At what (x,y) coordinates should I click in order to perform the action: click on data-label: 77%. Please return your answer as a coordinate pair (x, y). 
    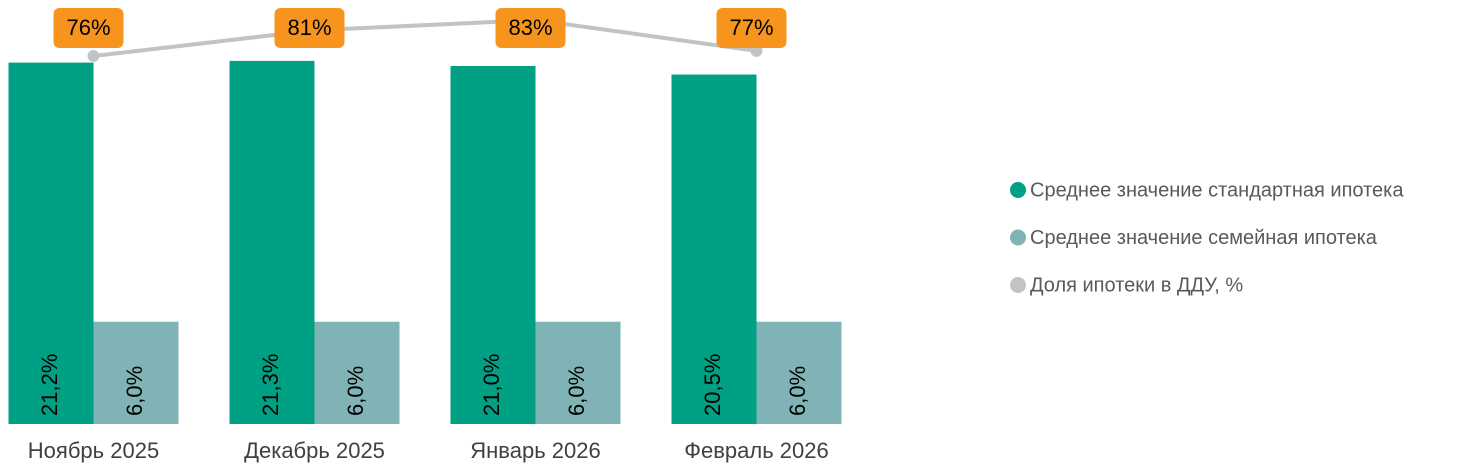
    Looking at the image, I should click on (751, 27).